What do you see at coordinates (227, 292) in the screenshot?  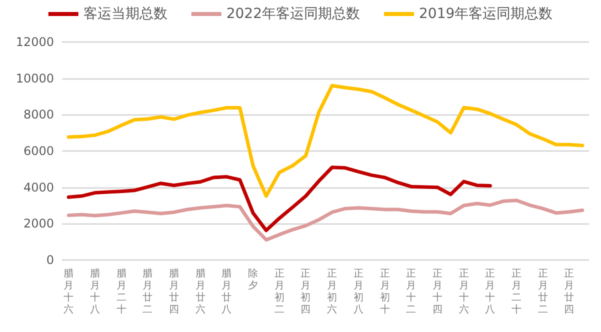 I see `x-tick-label: 腊月廿八` at bounding box center [227, 292].